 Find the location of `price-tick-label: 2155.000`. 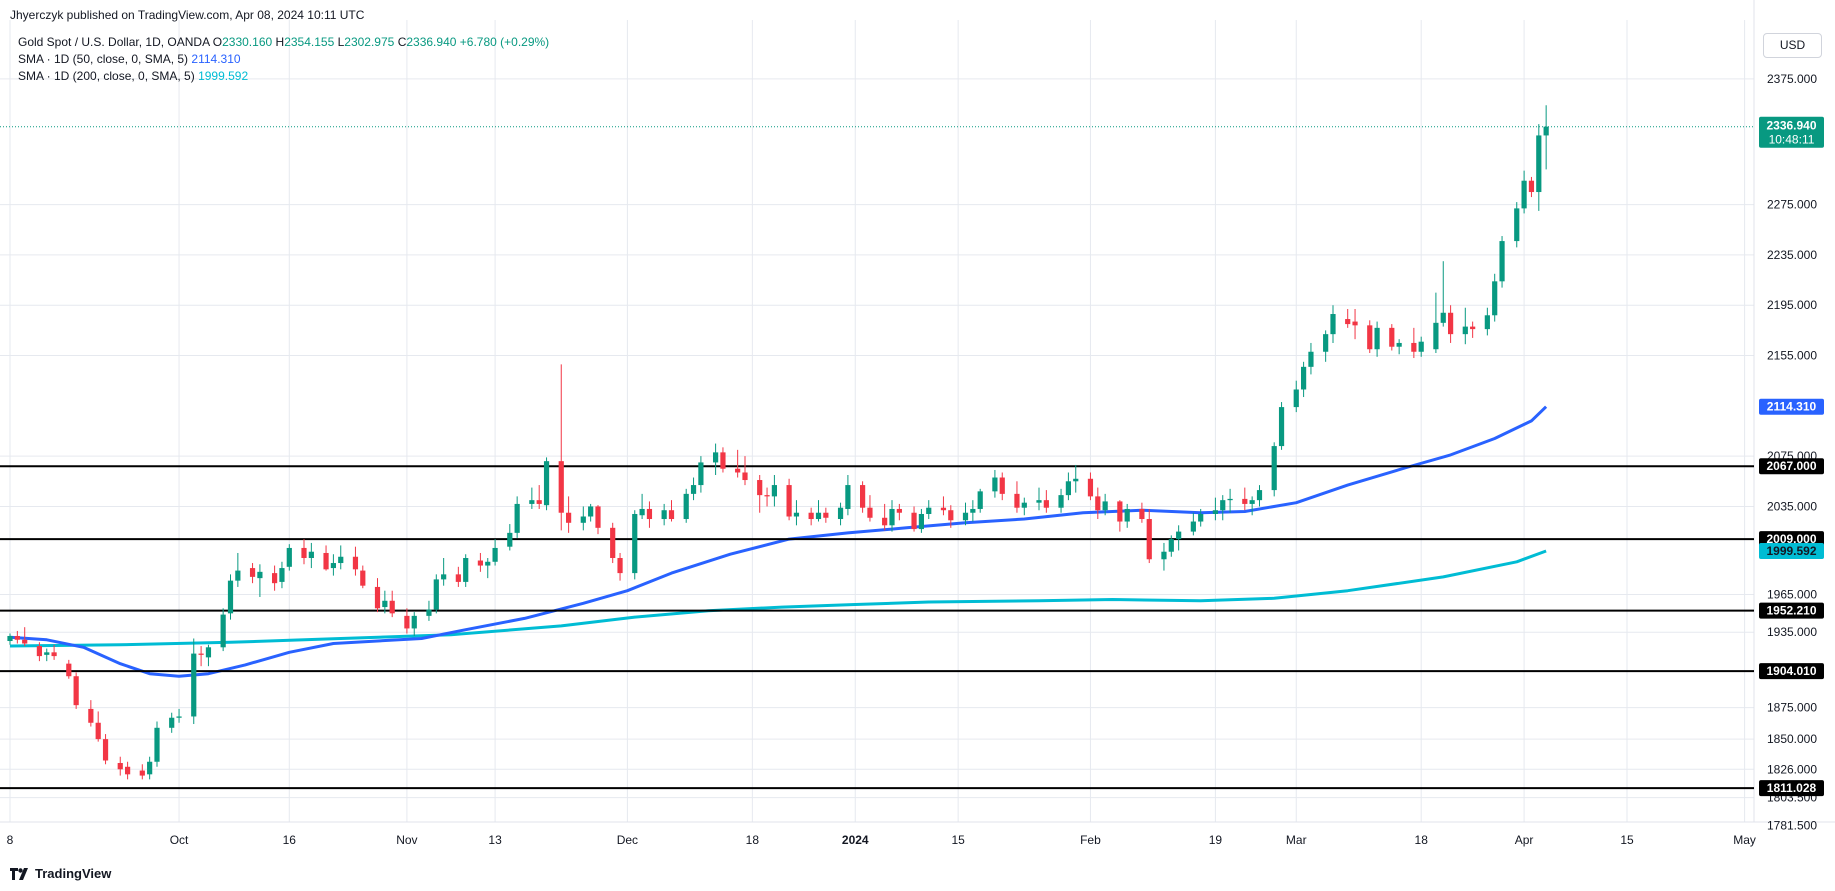

price-tick-label: 2155.000 is located at coordinates (1792, 356).